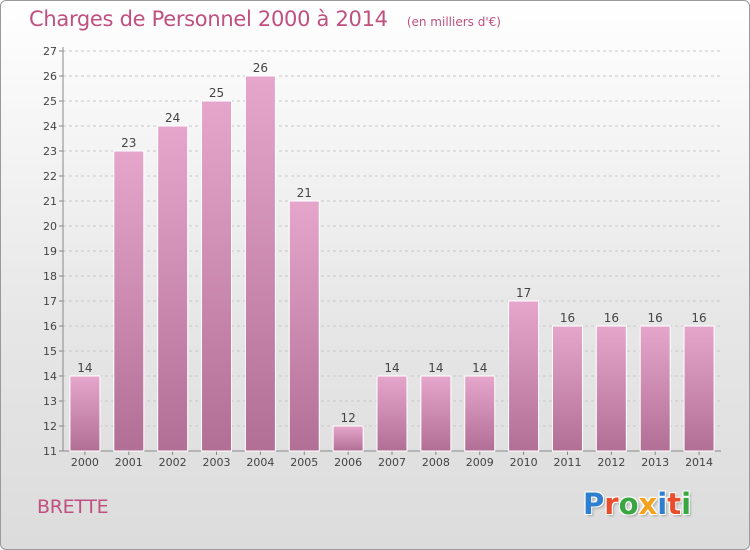 This screenshot has height=550, width=750. Describe the element at coordinates (436, 462) in the screenshot. I see `x-tick-label: 2008` at that location.